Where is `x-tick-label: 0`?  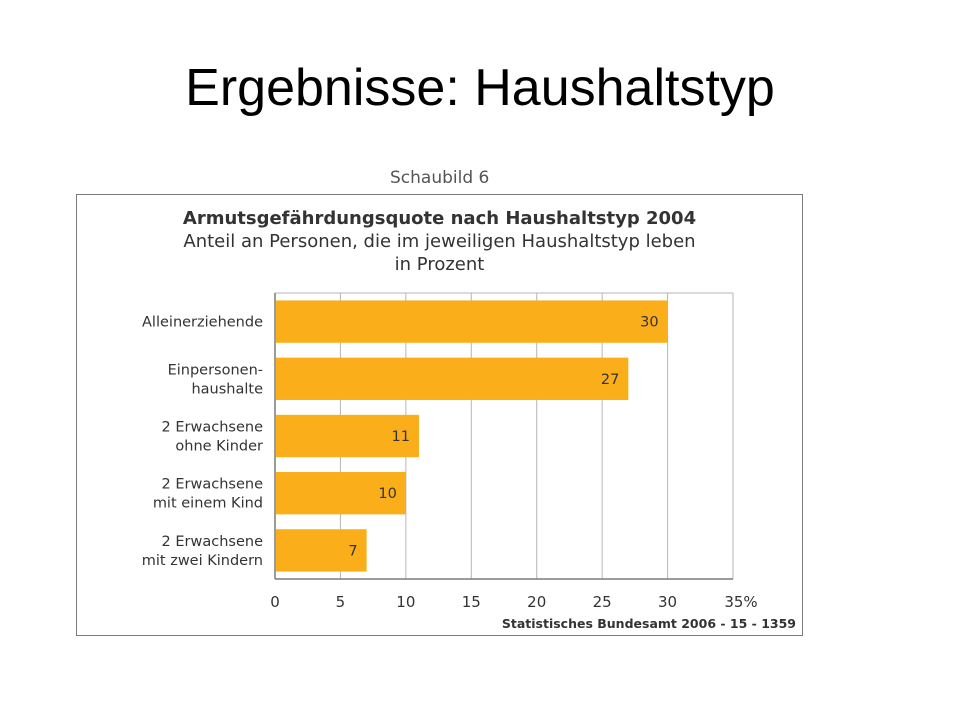 x-tick-label: 0 is located at coordinates (275, 602).